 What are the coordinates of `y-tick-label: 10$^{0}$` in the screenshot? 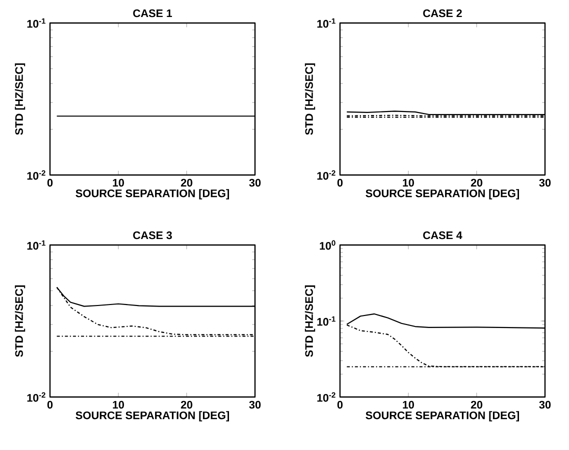 It's located at (328, 245).